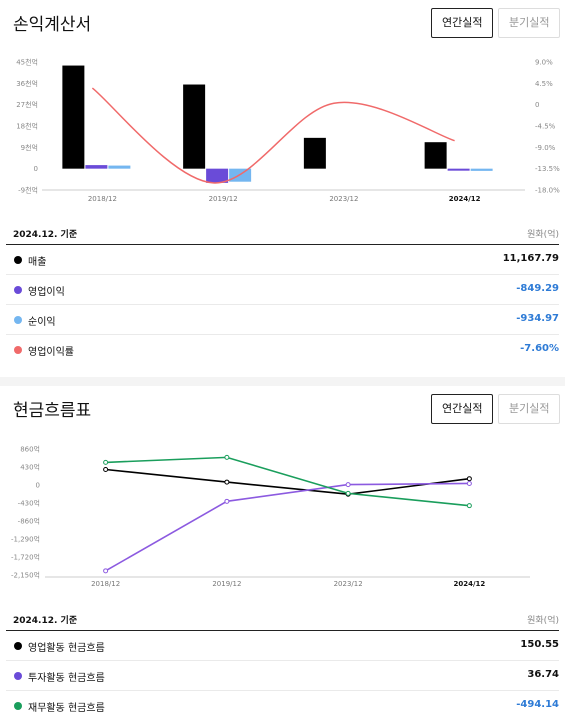 This screenshot has width=565, height=717. Describe the element at coordinates (46, 292) in the screenshot. I see `income-row-label: 영업이익` at that location.